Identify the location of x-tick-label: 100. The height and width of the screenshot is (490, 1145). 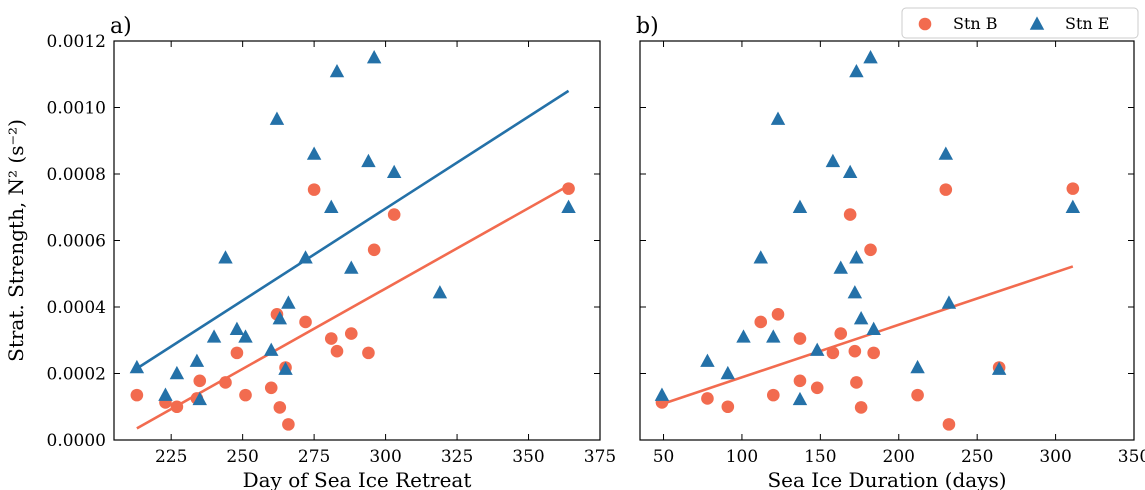
(742, 457).